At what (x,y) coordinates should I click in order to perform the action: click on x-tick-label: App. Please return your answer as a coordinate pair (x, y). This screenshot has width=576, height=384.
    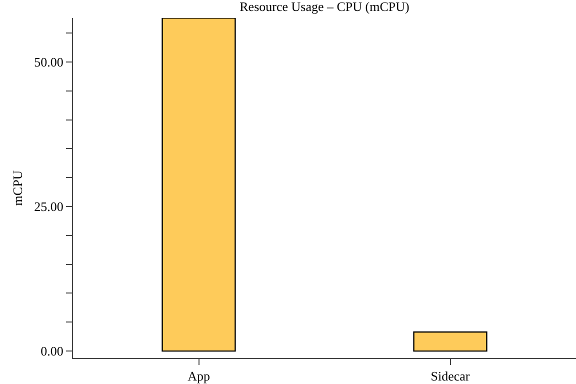
    Looking at the image, I should click on (199, 376).